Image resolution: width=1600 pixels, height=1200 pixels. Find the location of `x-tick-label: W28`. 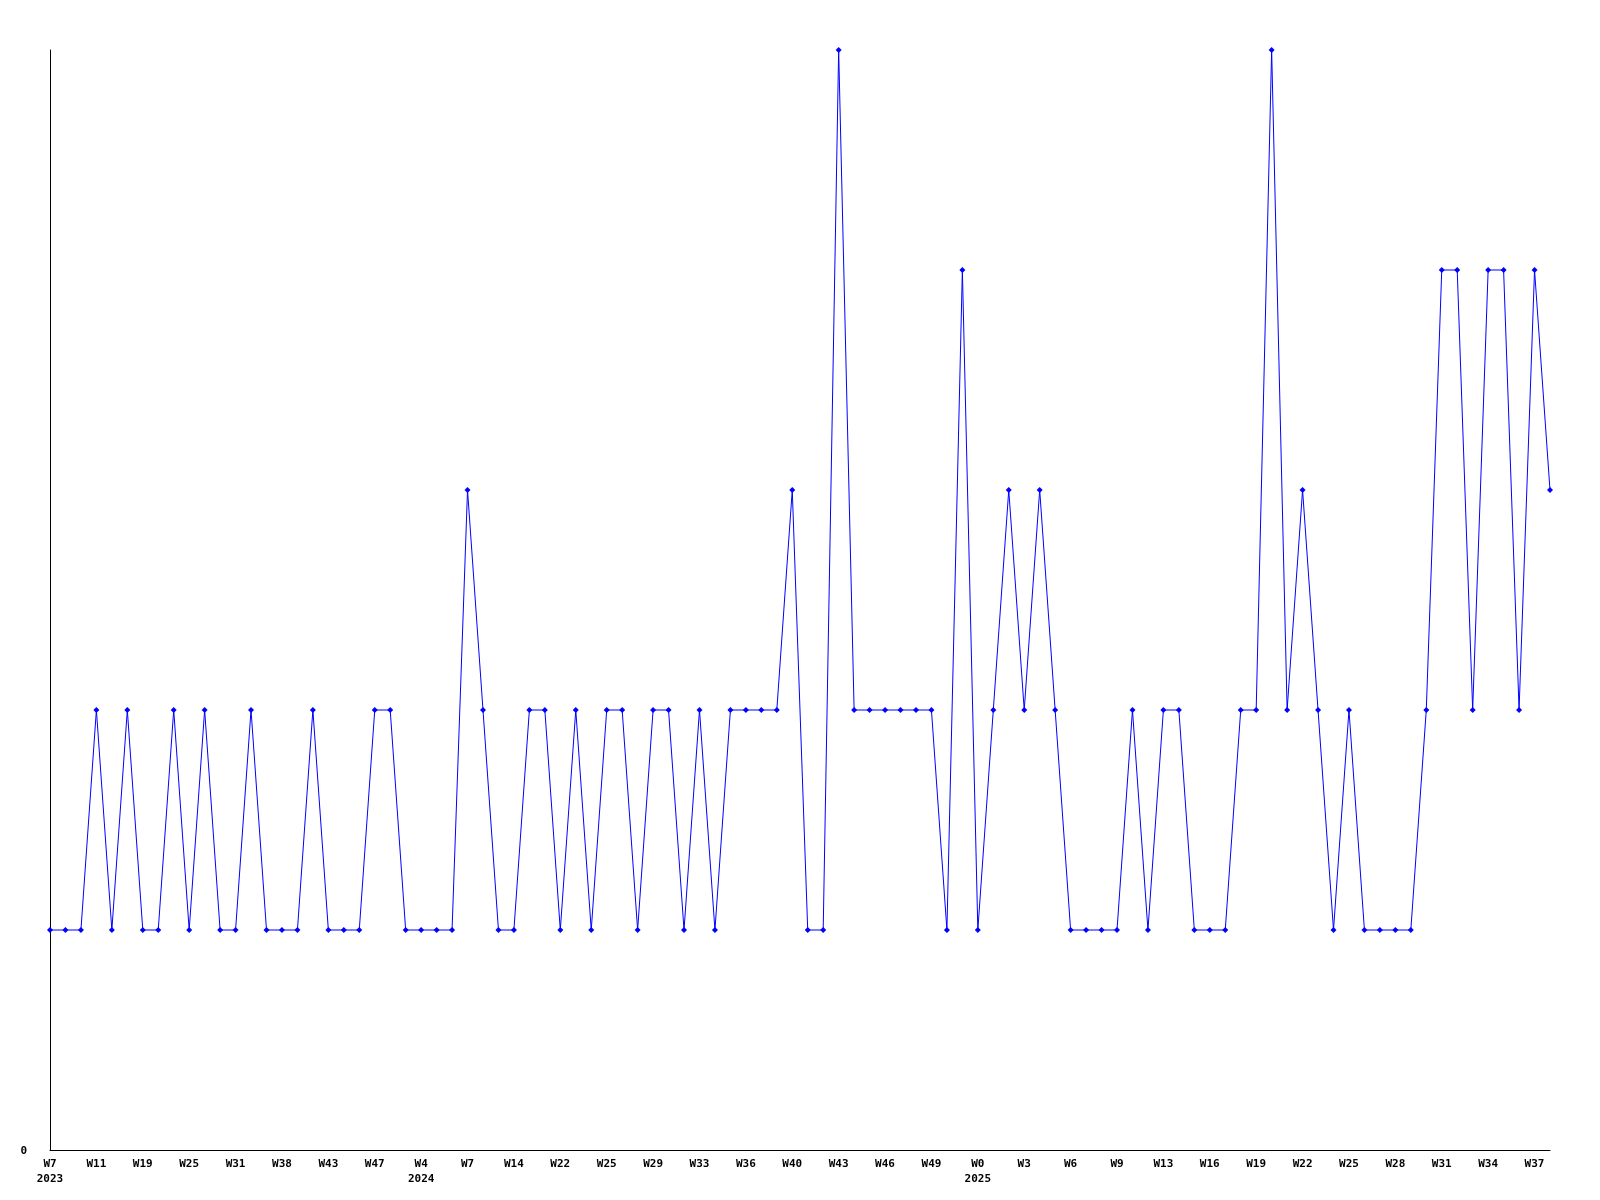

x-tick-label: W28 is located at coordinates (1395, 1163).